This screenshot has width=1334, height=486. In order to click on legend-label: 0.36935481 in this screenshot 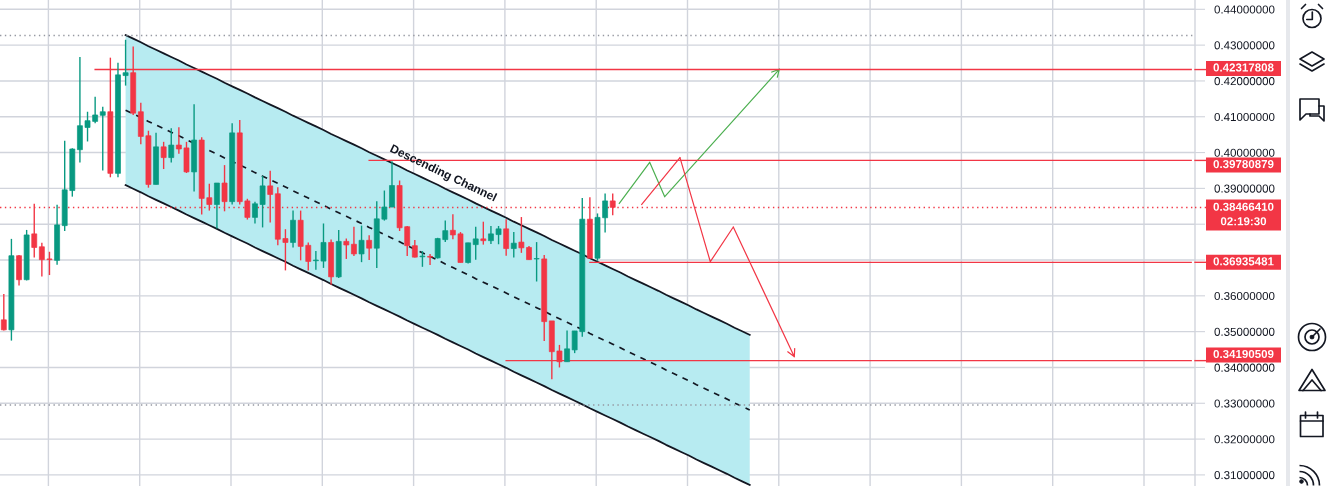, I will do `click(1243, 261)`.